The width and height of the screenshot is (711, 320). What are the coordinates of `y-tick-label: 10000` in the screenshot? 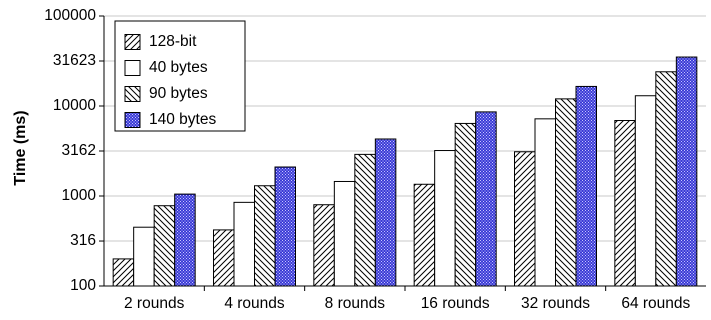 It's located at (74, 105).